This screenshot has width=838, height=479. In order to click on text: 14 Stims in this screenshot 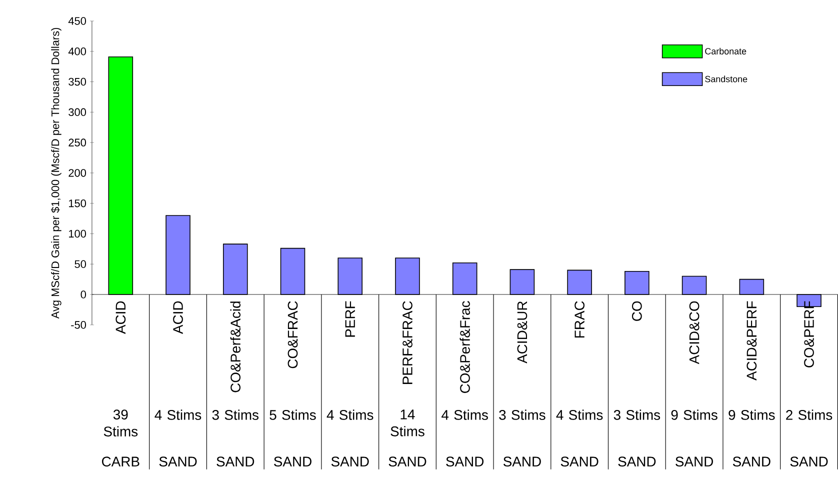, I will do `click(407, 423)`.